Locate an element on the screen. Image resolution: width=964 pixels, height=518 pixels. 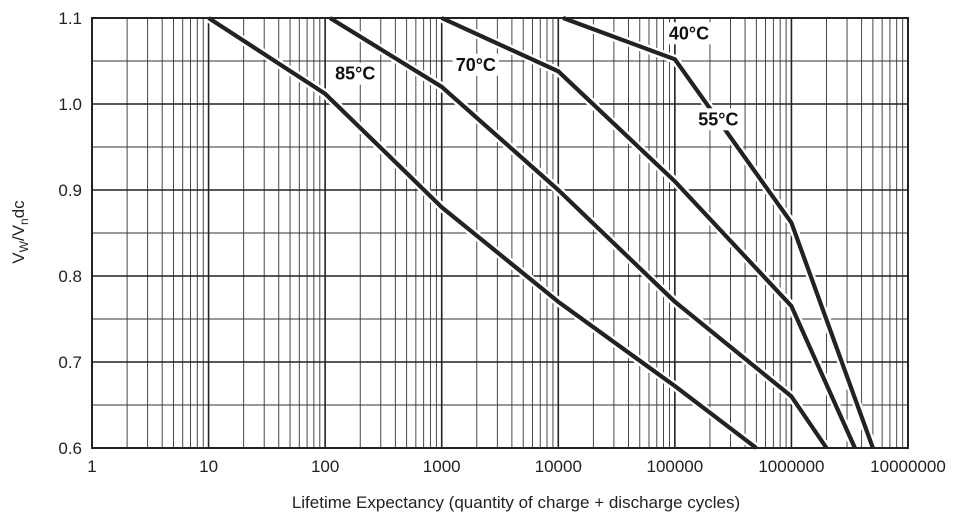
y-tick-label: 0.9 is located at coordinates (70, 190).